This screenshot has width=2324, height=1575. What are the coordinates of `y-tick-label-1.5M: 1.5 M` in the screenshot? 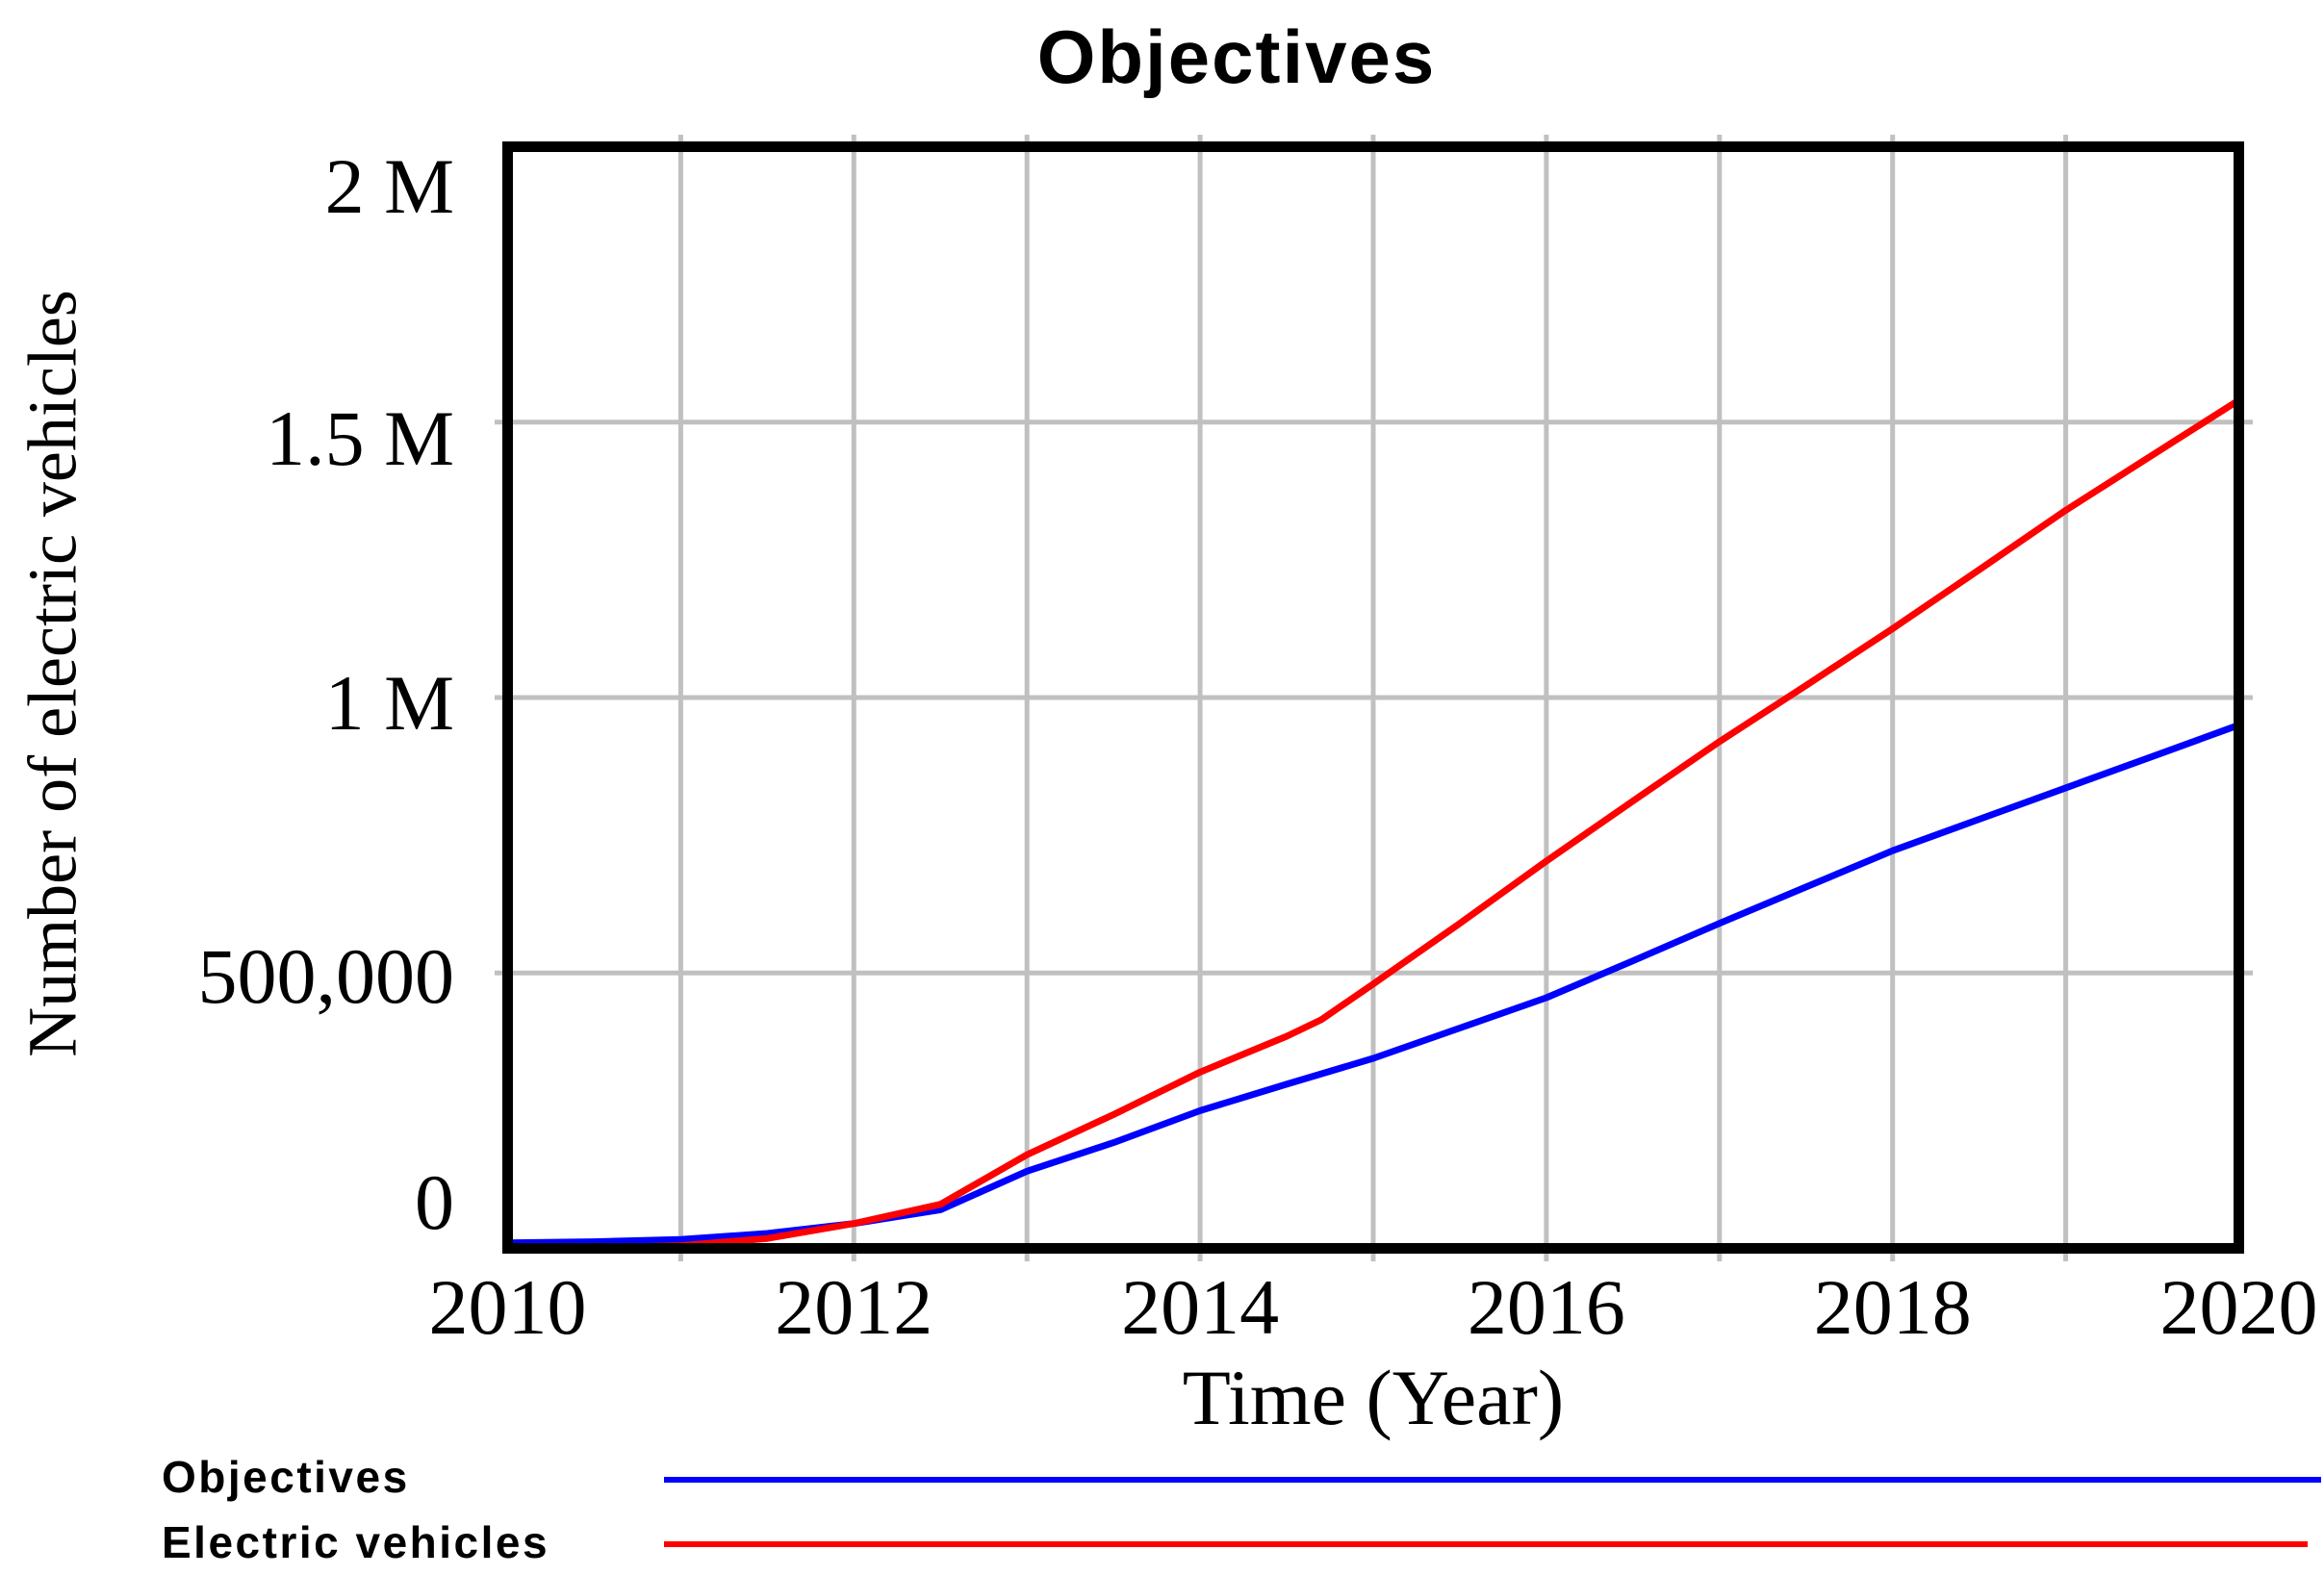 It's located at (360, 438).